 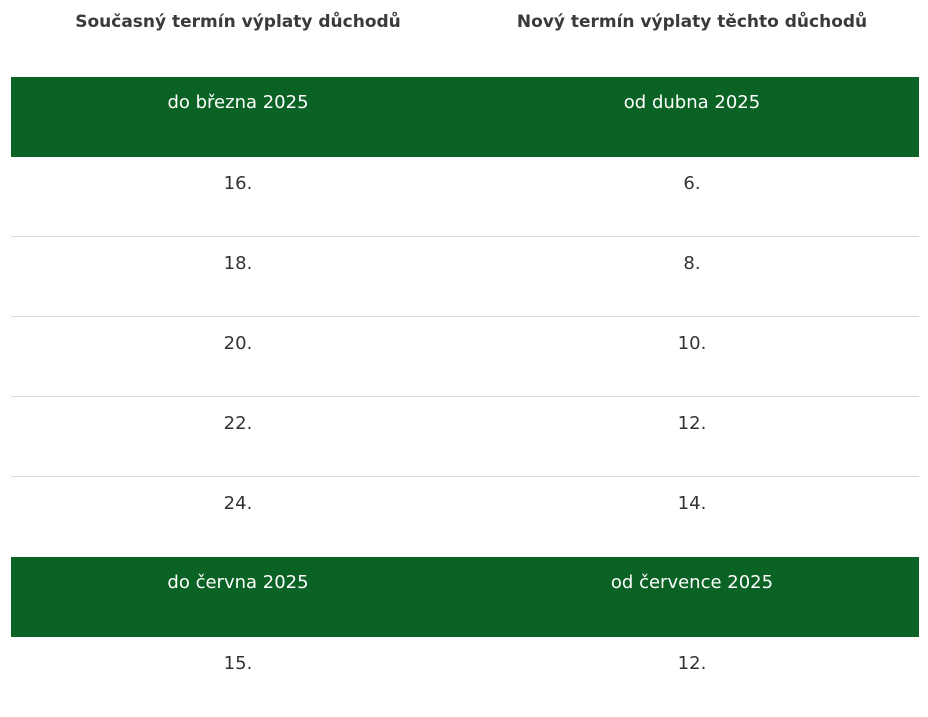 I want to click on table-row: 18. 8., so click(x=465, y=277).